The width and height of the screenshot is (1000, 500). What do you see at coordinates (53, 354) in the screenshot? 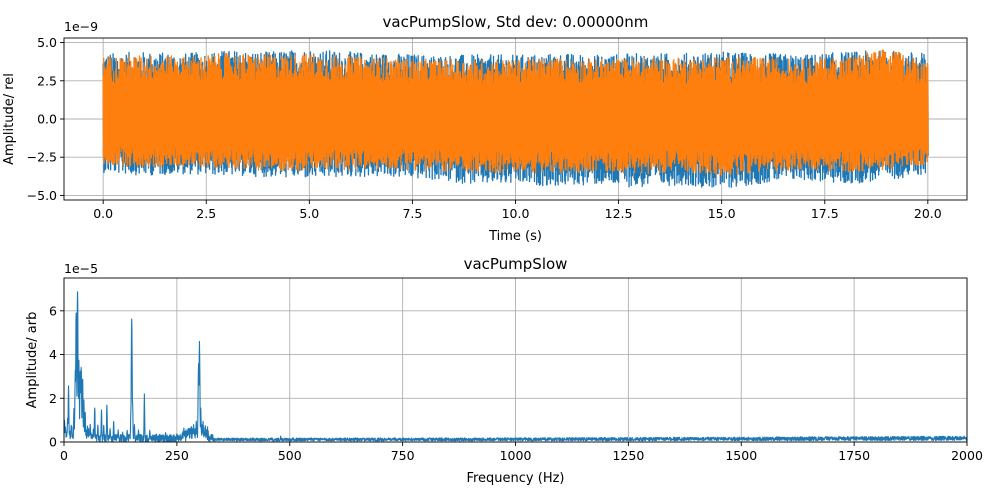
I see `spectrum-ytick-label: 4` at bounding box center [53, 354].